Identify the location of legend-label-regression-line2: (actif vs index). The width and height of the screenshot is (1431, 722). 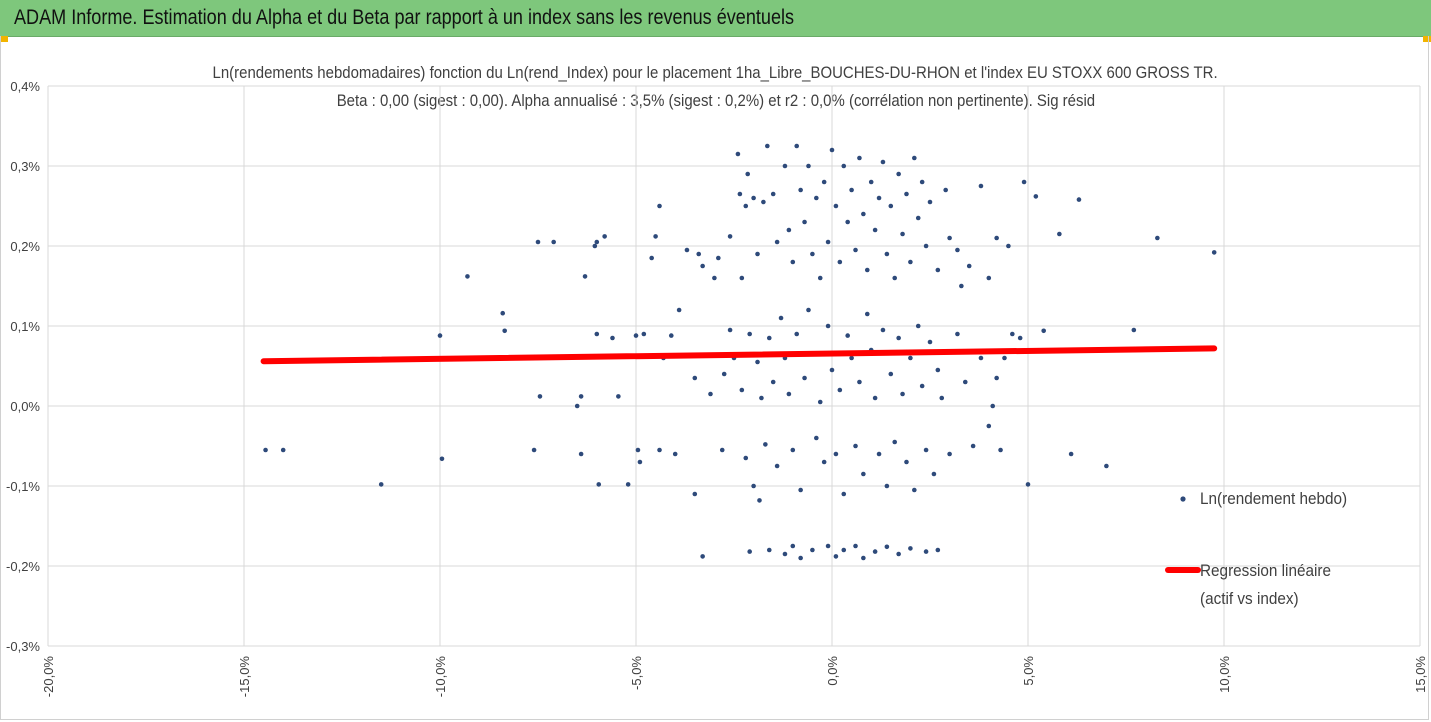
(1249, 598).